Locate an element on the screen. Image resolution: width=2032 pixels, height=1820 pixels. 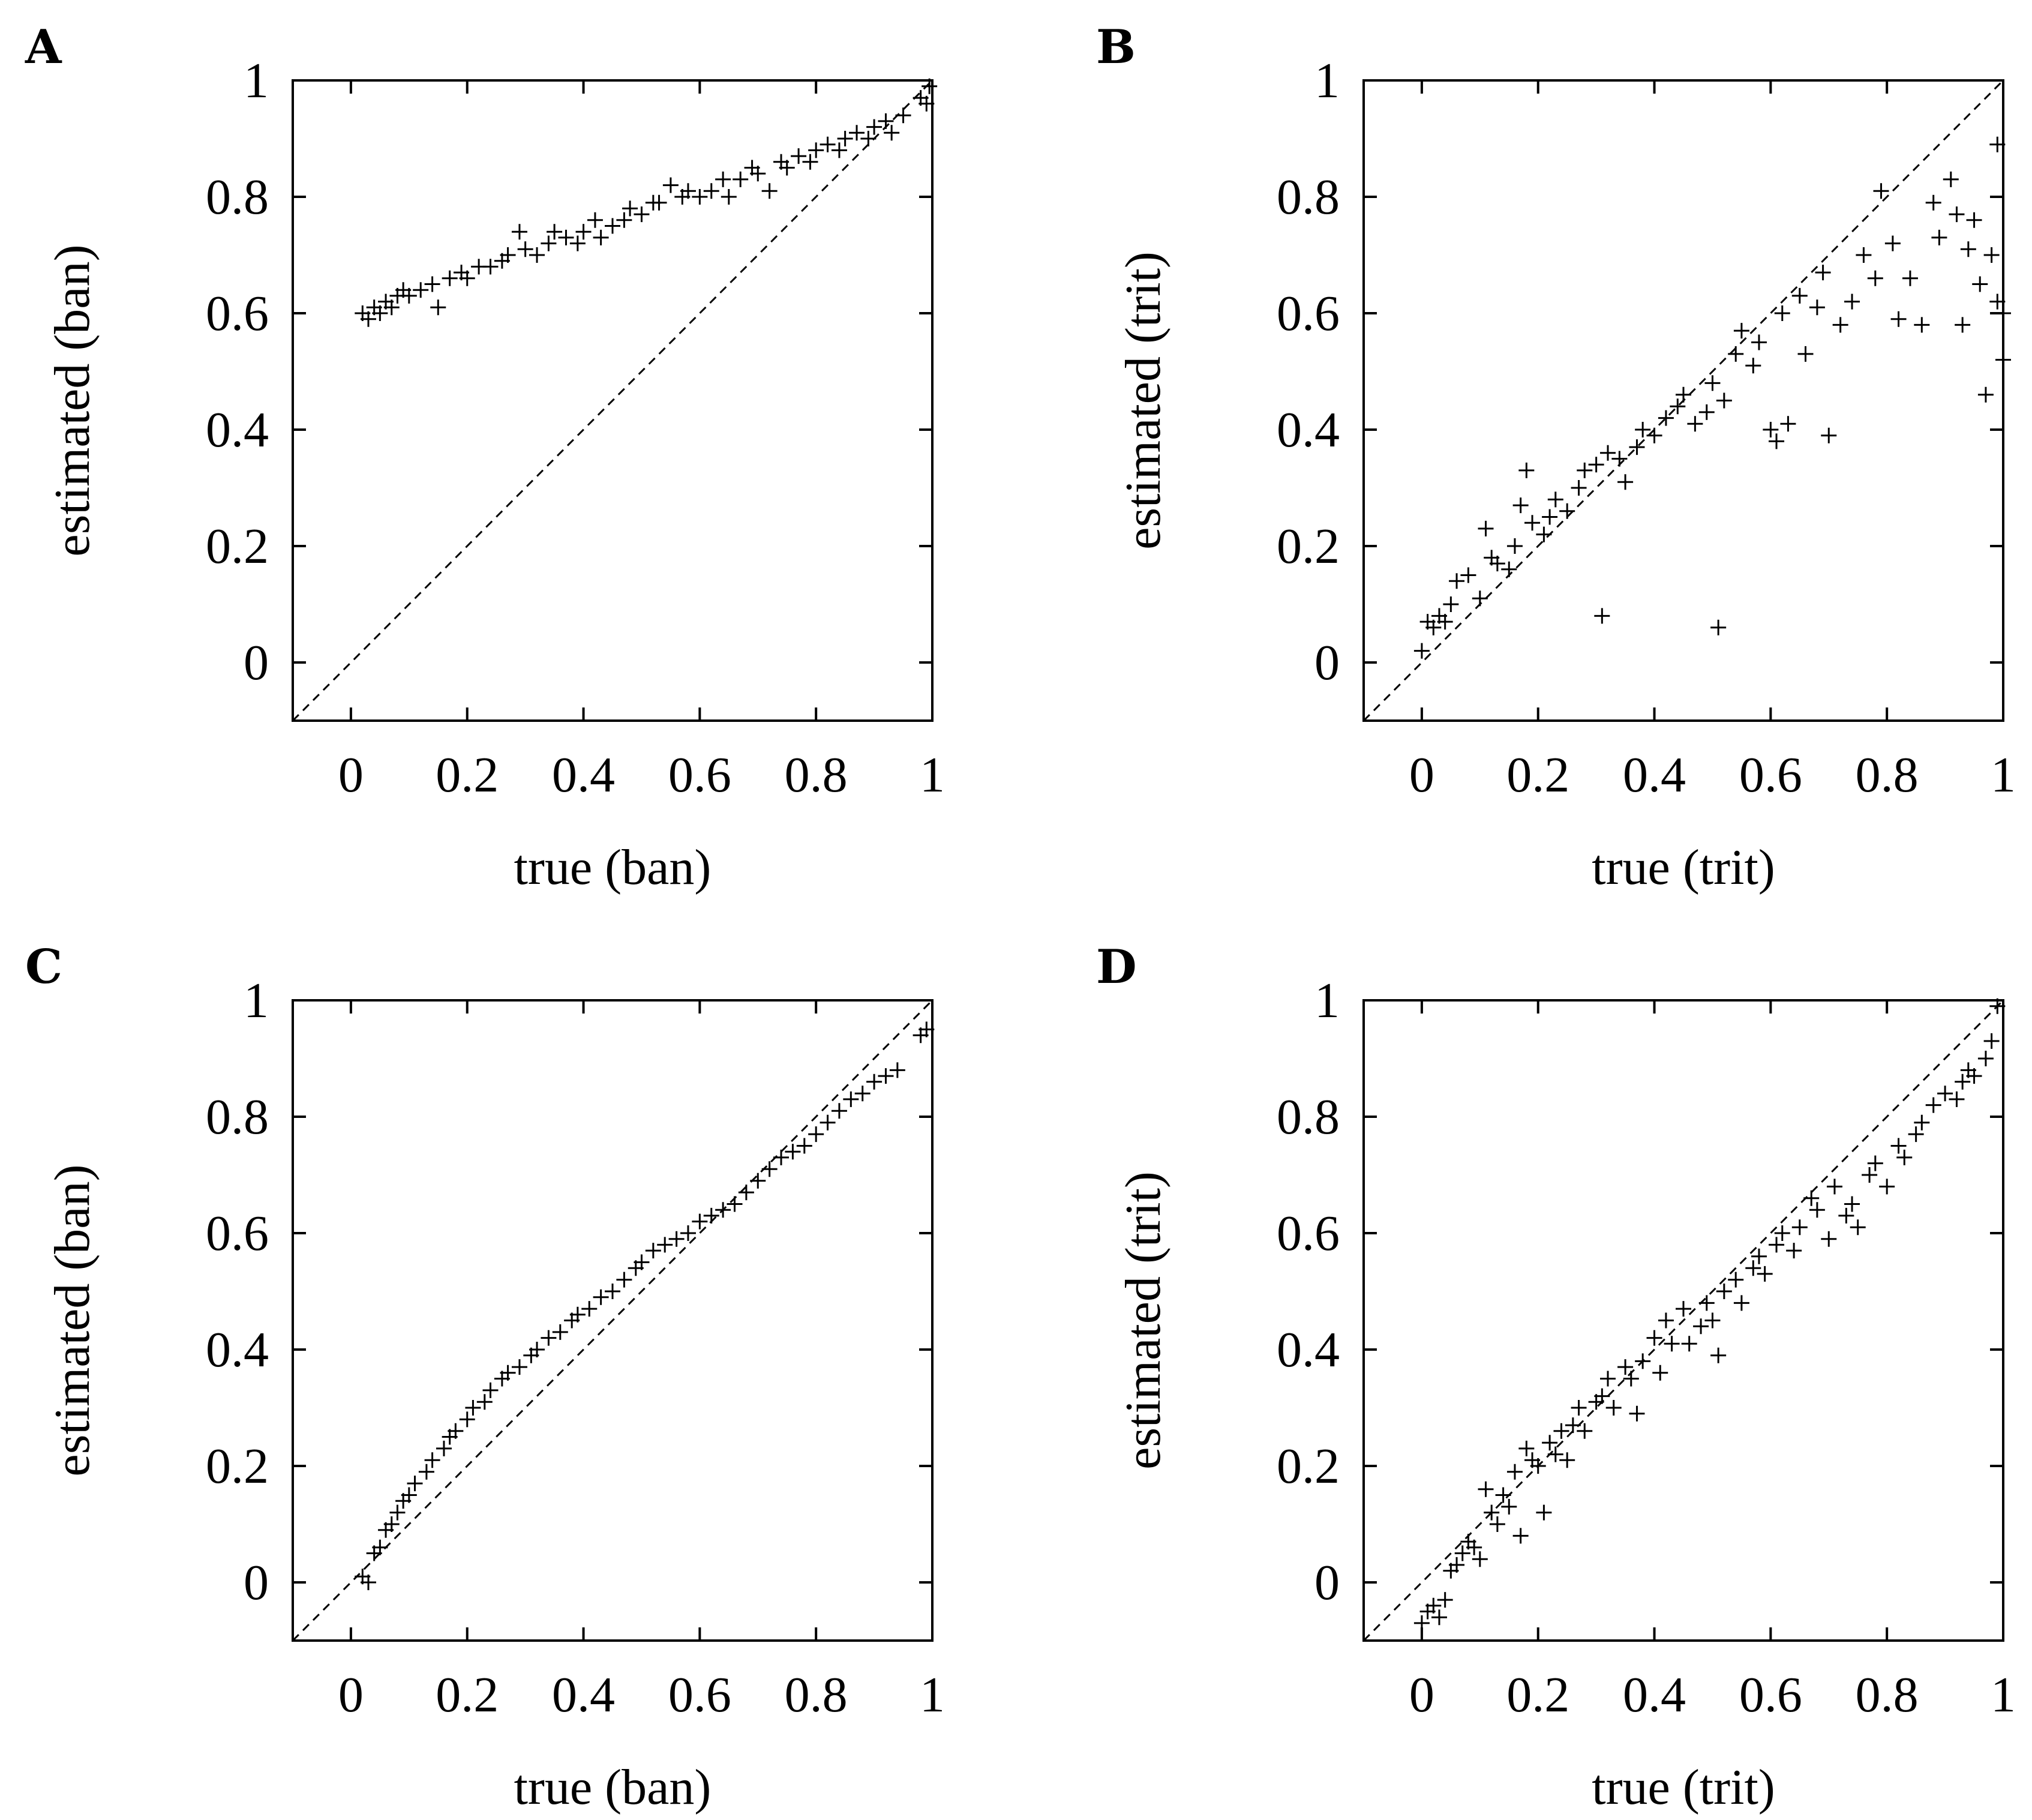
x-tick-label: 0 is located at coordinates (351, 775).